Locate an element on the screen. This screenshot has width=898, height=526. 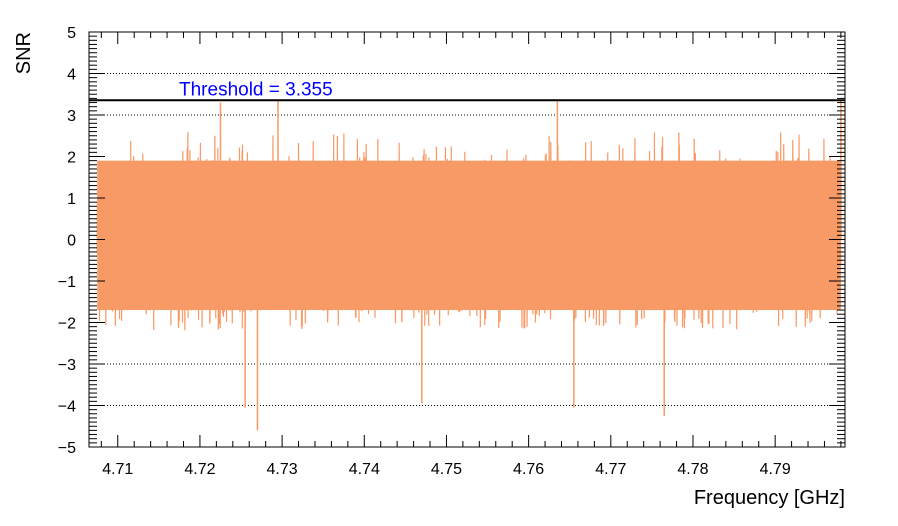
x-axis-title: Frequency [GHz] is located at coordinates (769, 498).